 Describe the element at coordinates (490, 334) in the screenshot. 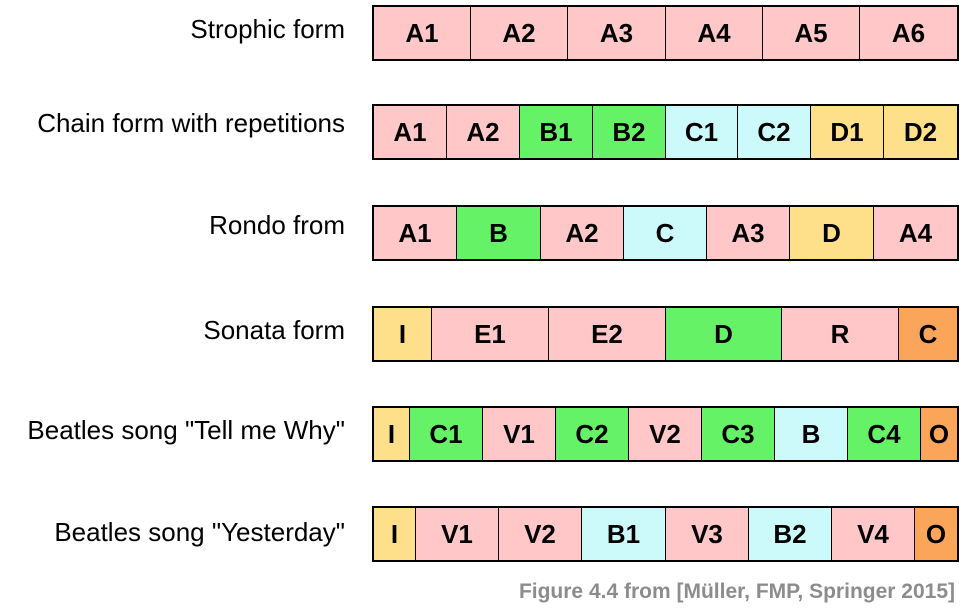

I see `form-segment: E1` at that location.